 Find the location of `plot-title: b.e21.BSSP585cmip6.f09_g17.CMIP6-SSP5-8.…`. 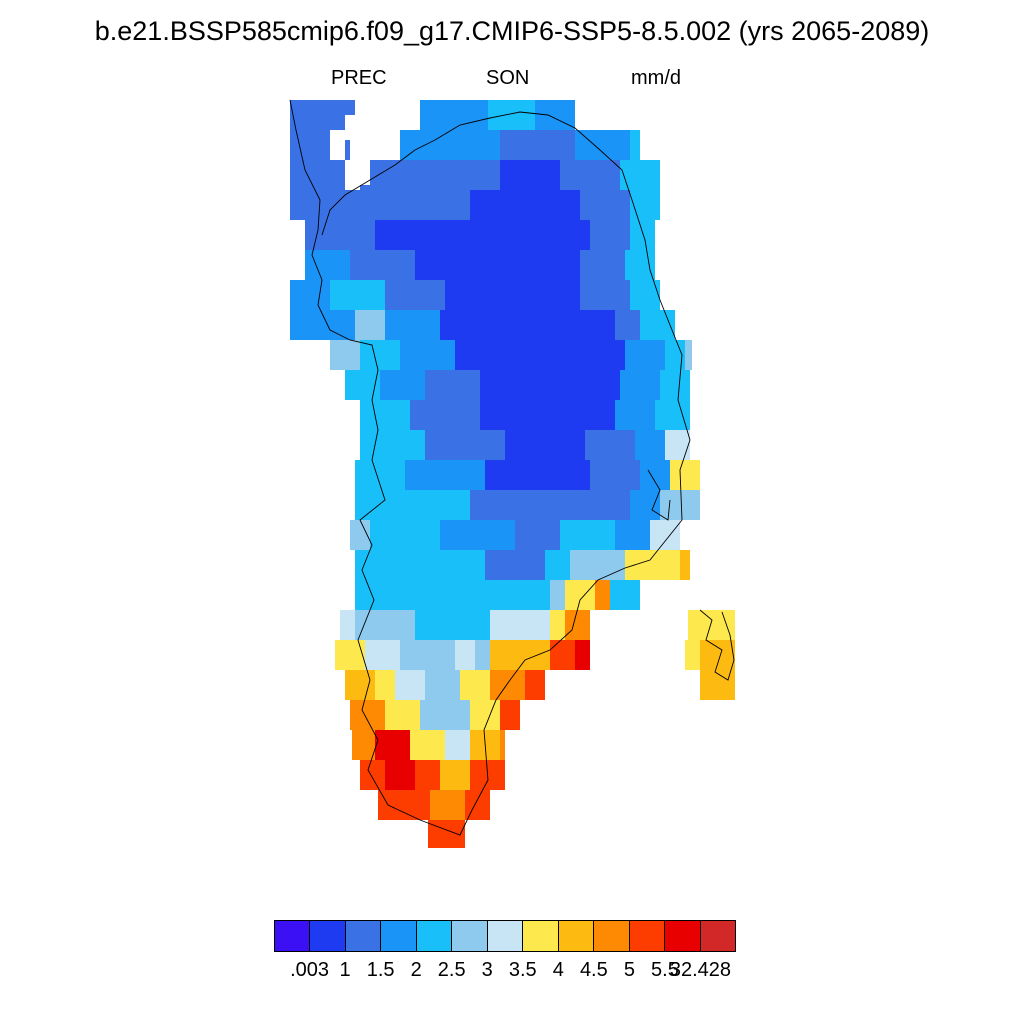

plot-title: b.e21.BSSP585cmip6.f09_g17.CMIP6-SSP5-8.… is located at coordinates (512, 31).